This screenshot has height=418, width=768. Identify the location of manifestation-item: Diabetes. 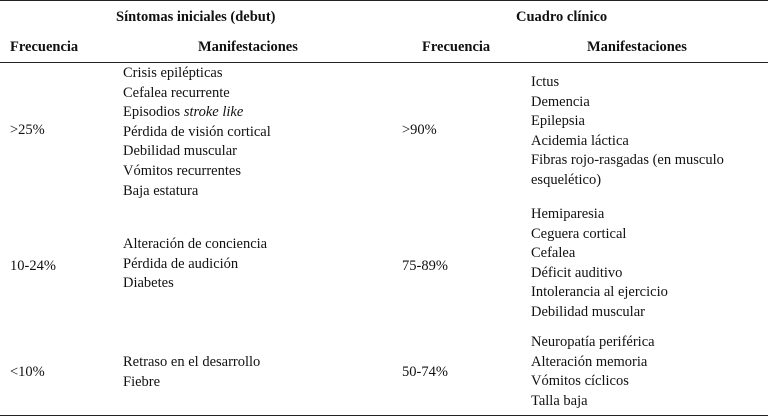
(195, 284).